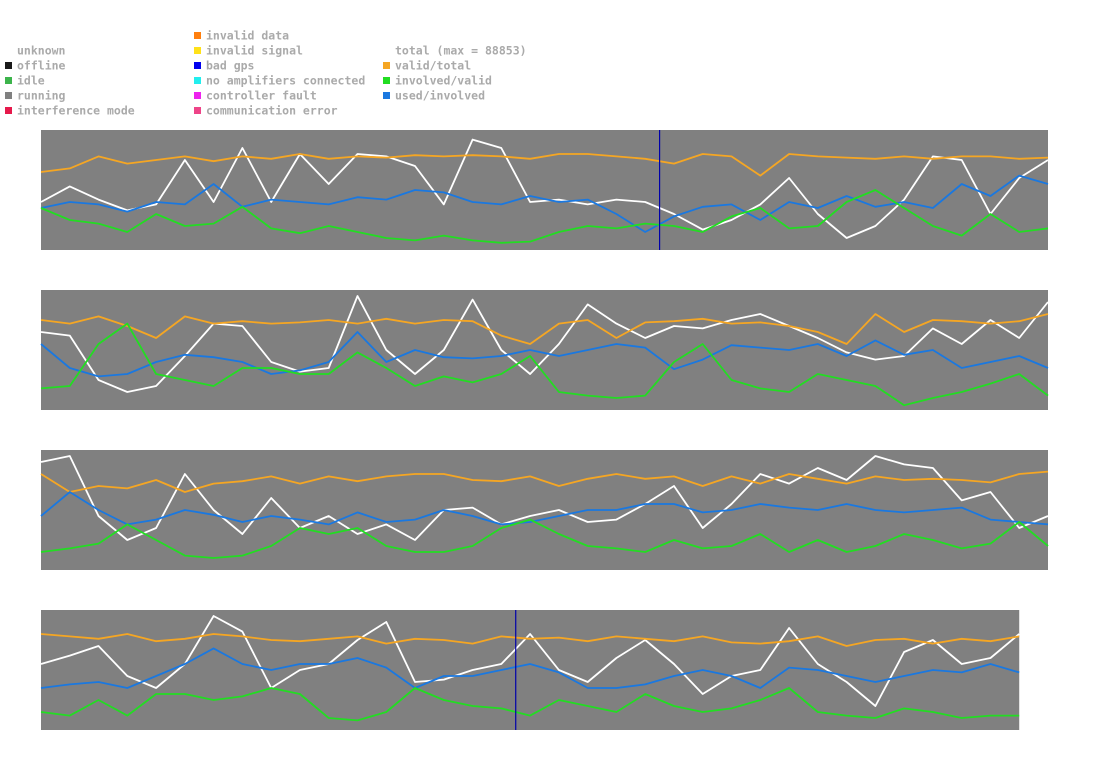  What do you see at coordinates (230, 66) in the screenshot?
I see `legend-label: bad gps` at bounding box center [230, 66].